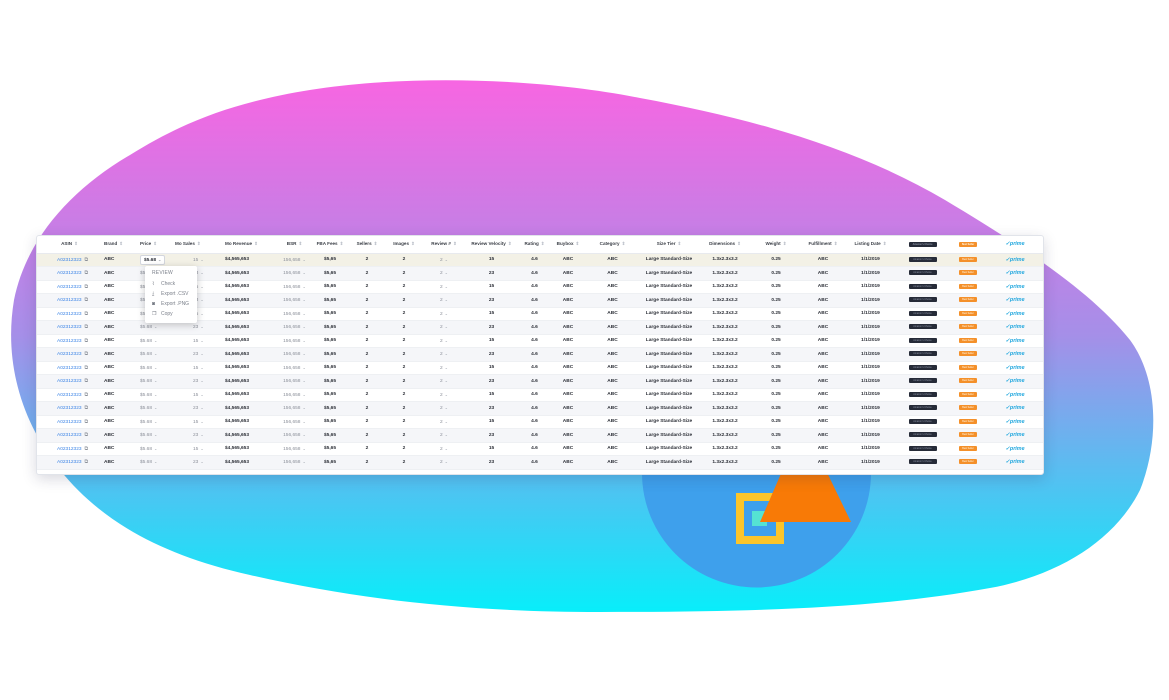 The height and width of the screenshot is (700, 1169). Describe the element at coordinates (330, 245) in the screenshot. I see `col-header-fba-fees: FBA Fees ⇕` at that location.